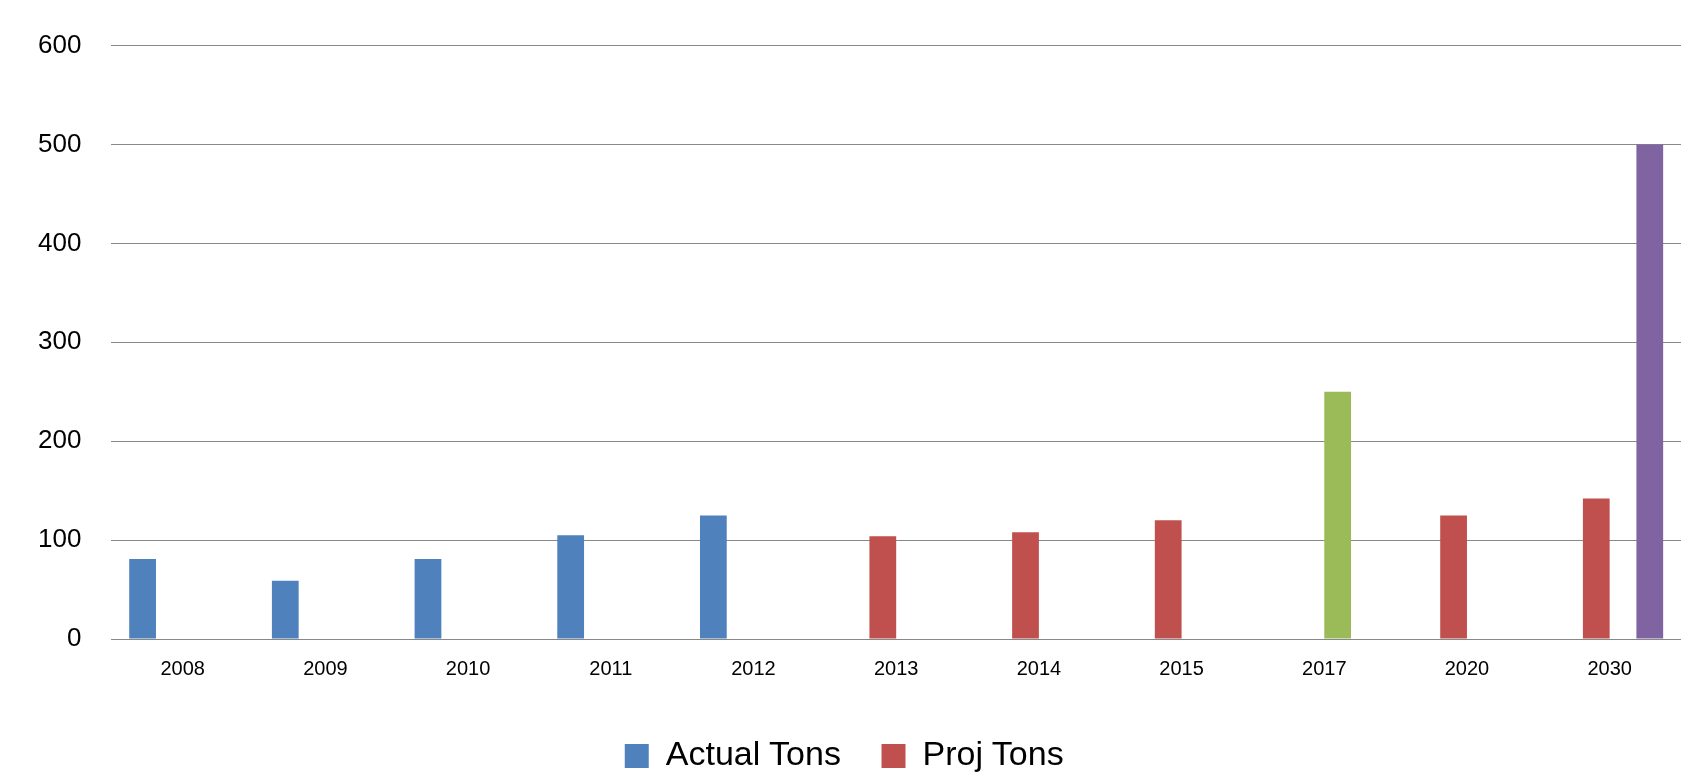 The width and height of the screenshot is (1681, 783). What do you see at coordinates (468, 667) in the screenshot?
I see `x-tick-label: 2010` at bounding box center [468, 667].